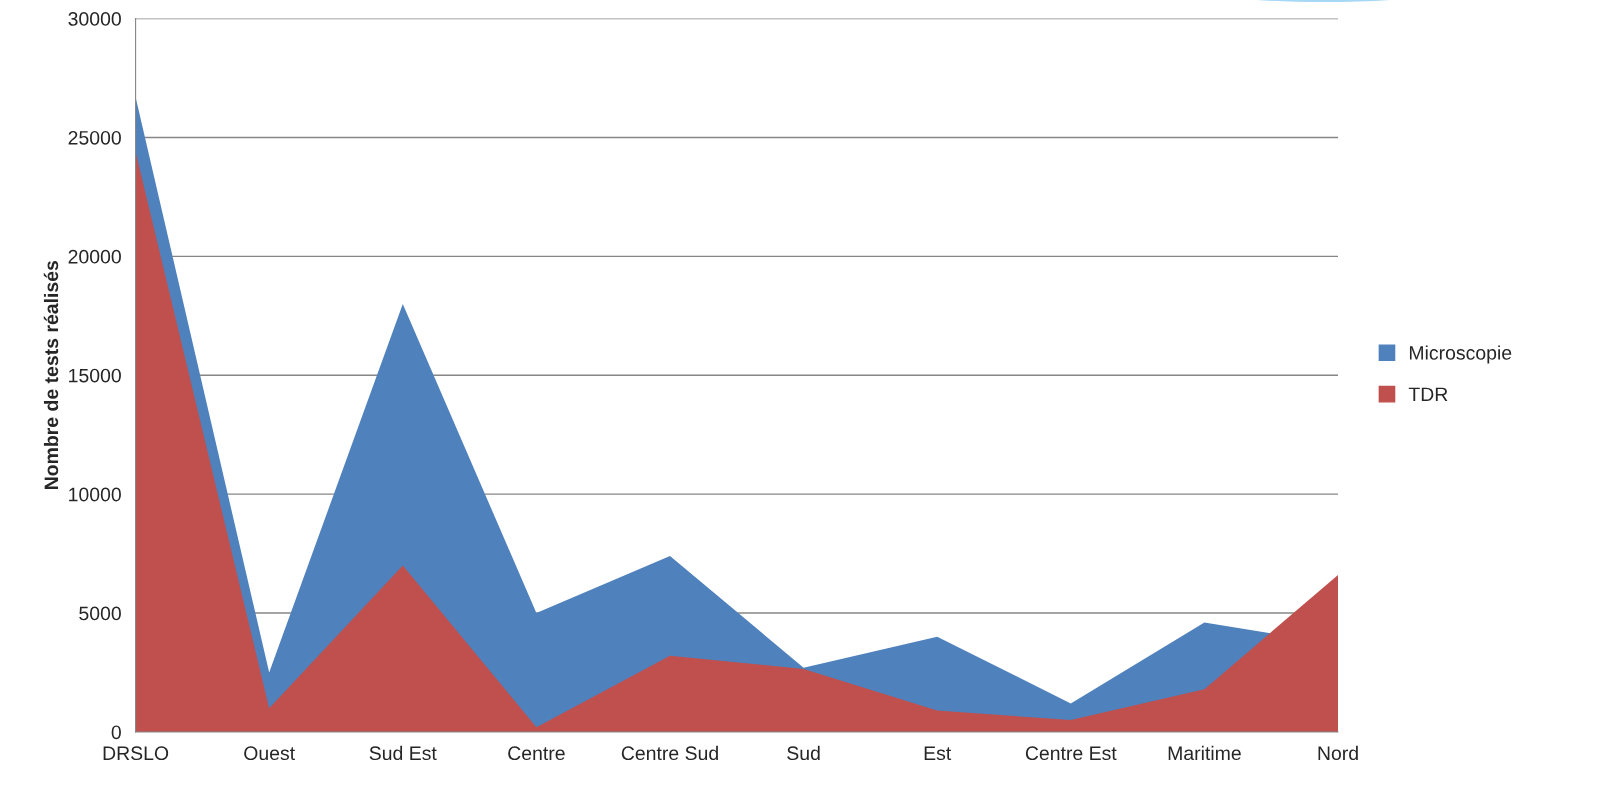  Describe the element at coordinates (95, 494) in the screenshot. I see `y-tick-label: 10000` at that location.